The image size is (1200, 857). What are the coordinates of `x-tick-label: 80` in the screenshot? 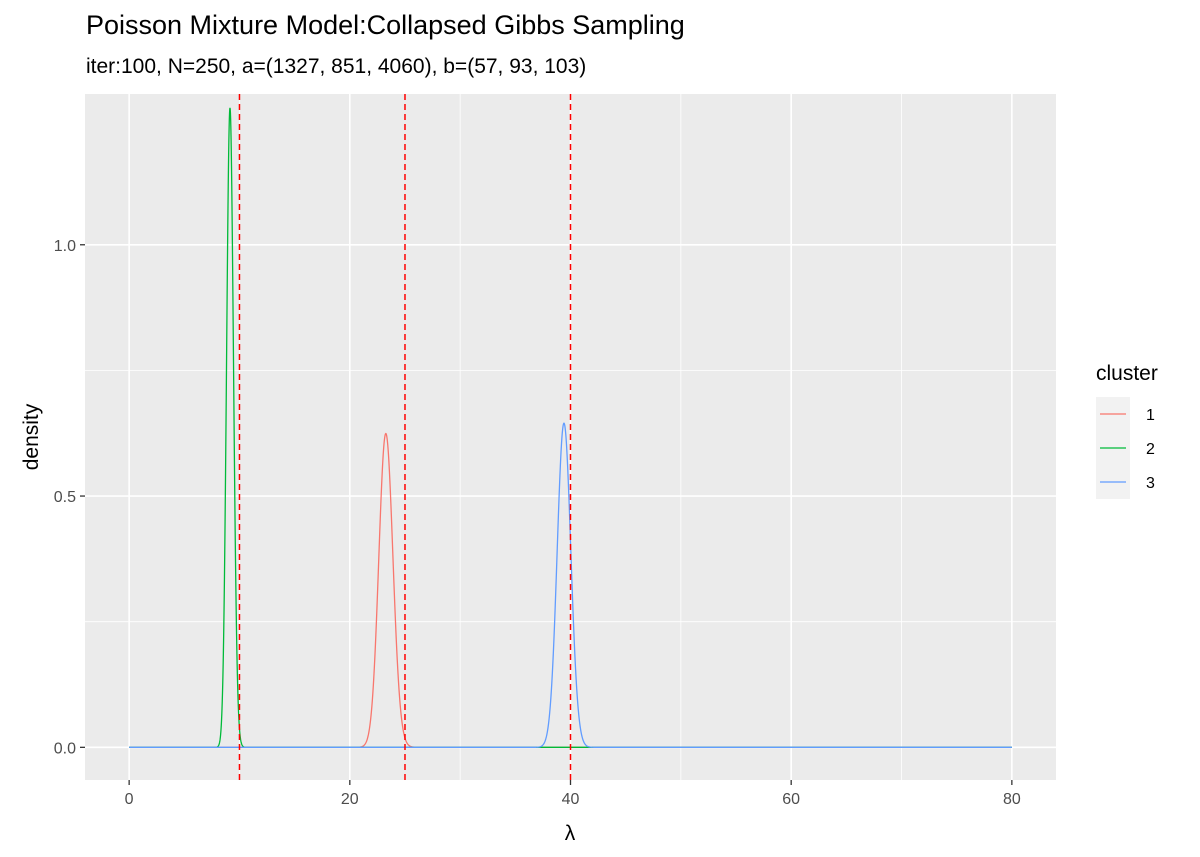 It's located at (1012, 799).